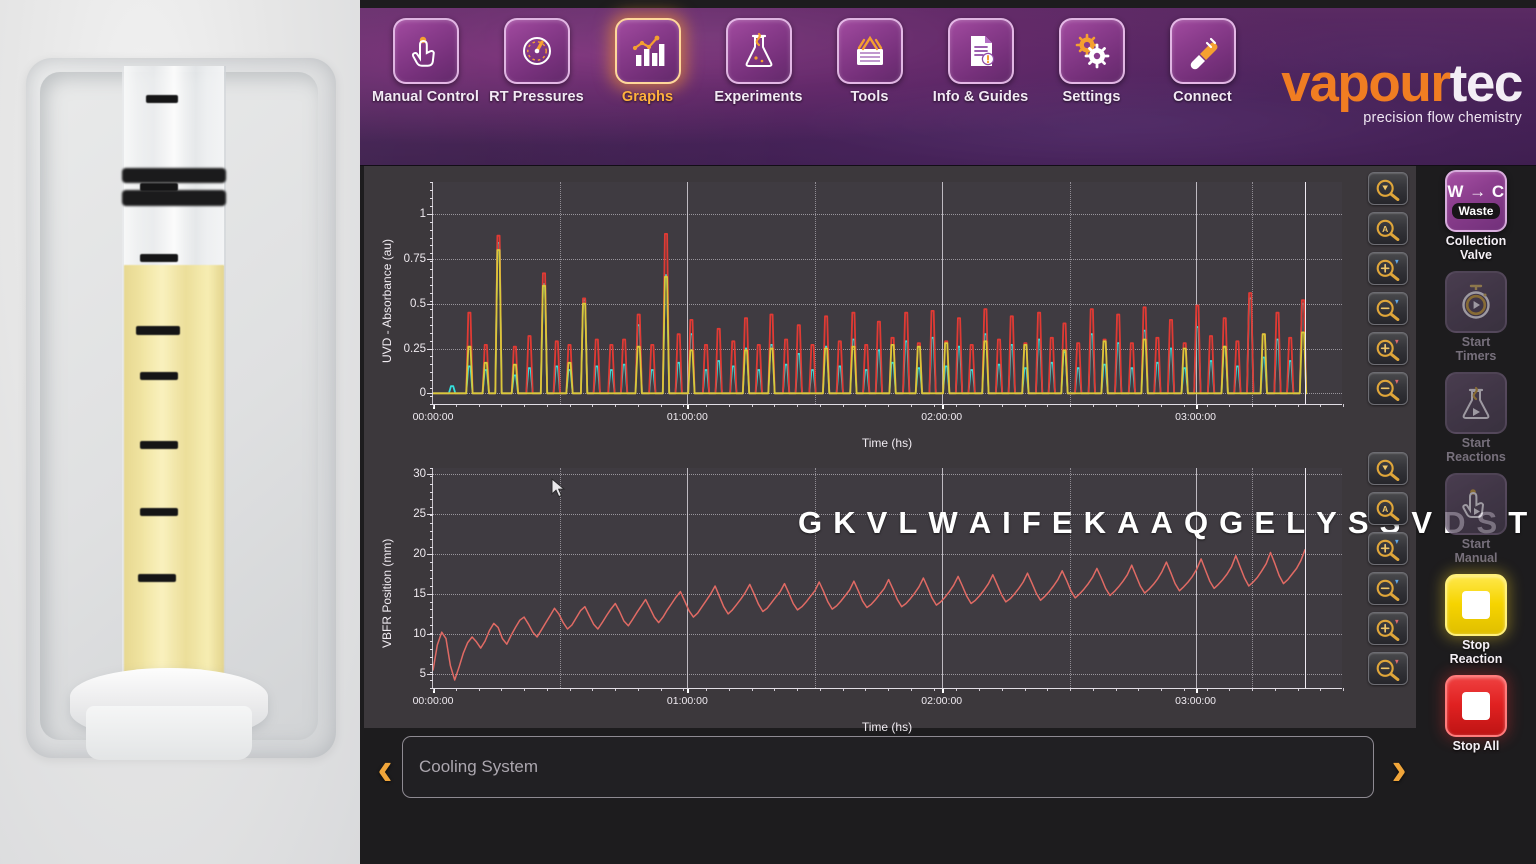 The width and height of the screenshot is (1536, 864). Describe the element at coordinates (1476, 254) in the screenshot. I see `sidebar-item-label-line2: Valve` at that location.